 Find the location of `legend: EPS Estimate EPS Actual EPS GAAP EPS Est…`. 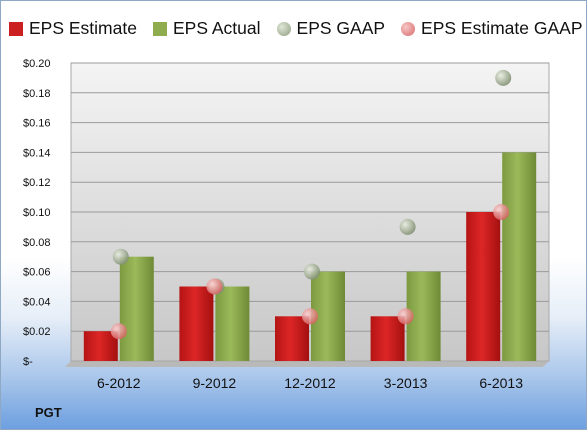

legend: EPS Estimate EPS Actual EPS GAAP EPS Est… is located at coordinates (296, 28).